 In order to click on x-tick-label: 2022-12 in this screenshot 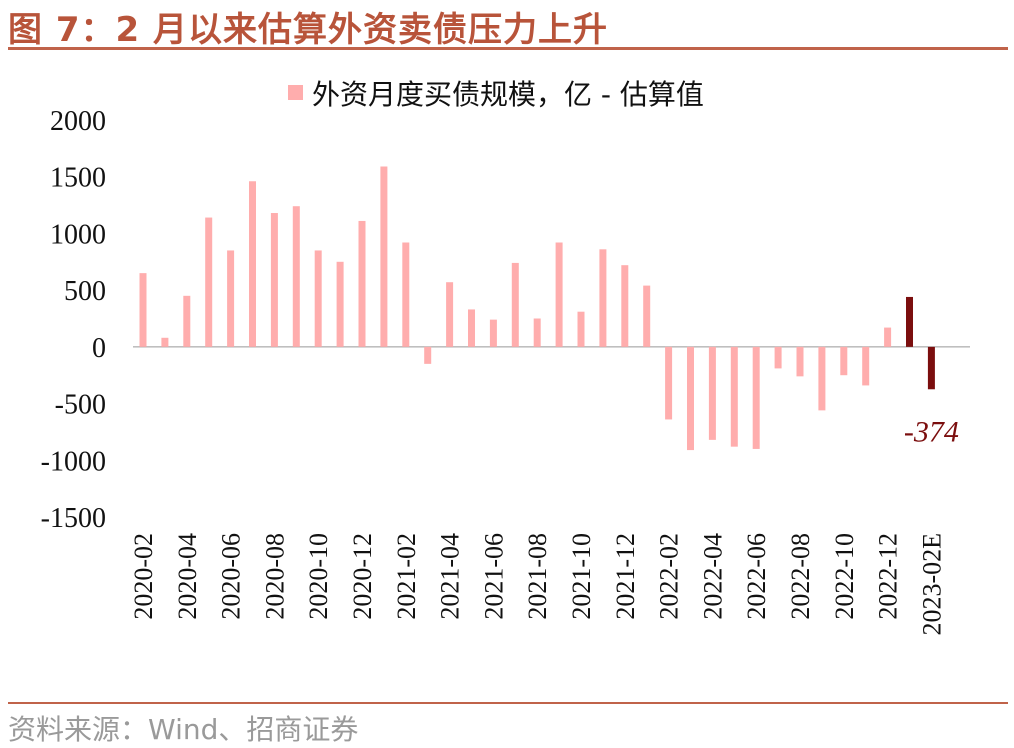, I will do `click(888, 576)`.